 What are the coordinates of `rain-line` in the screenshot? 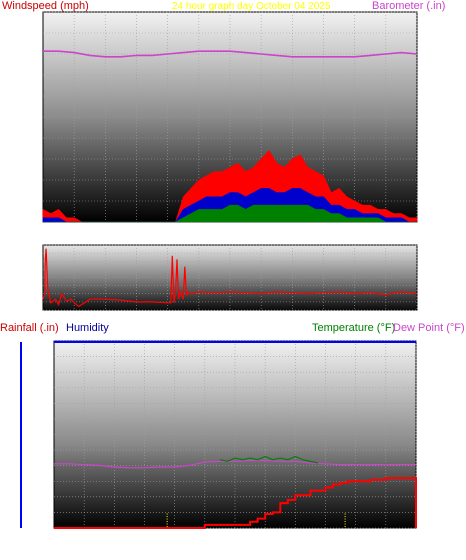 It's located at (235, 503).